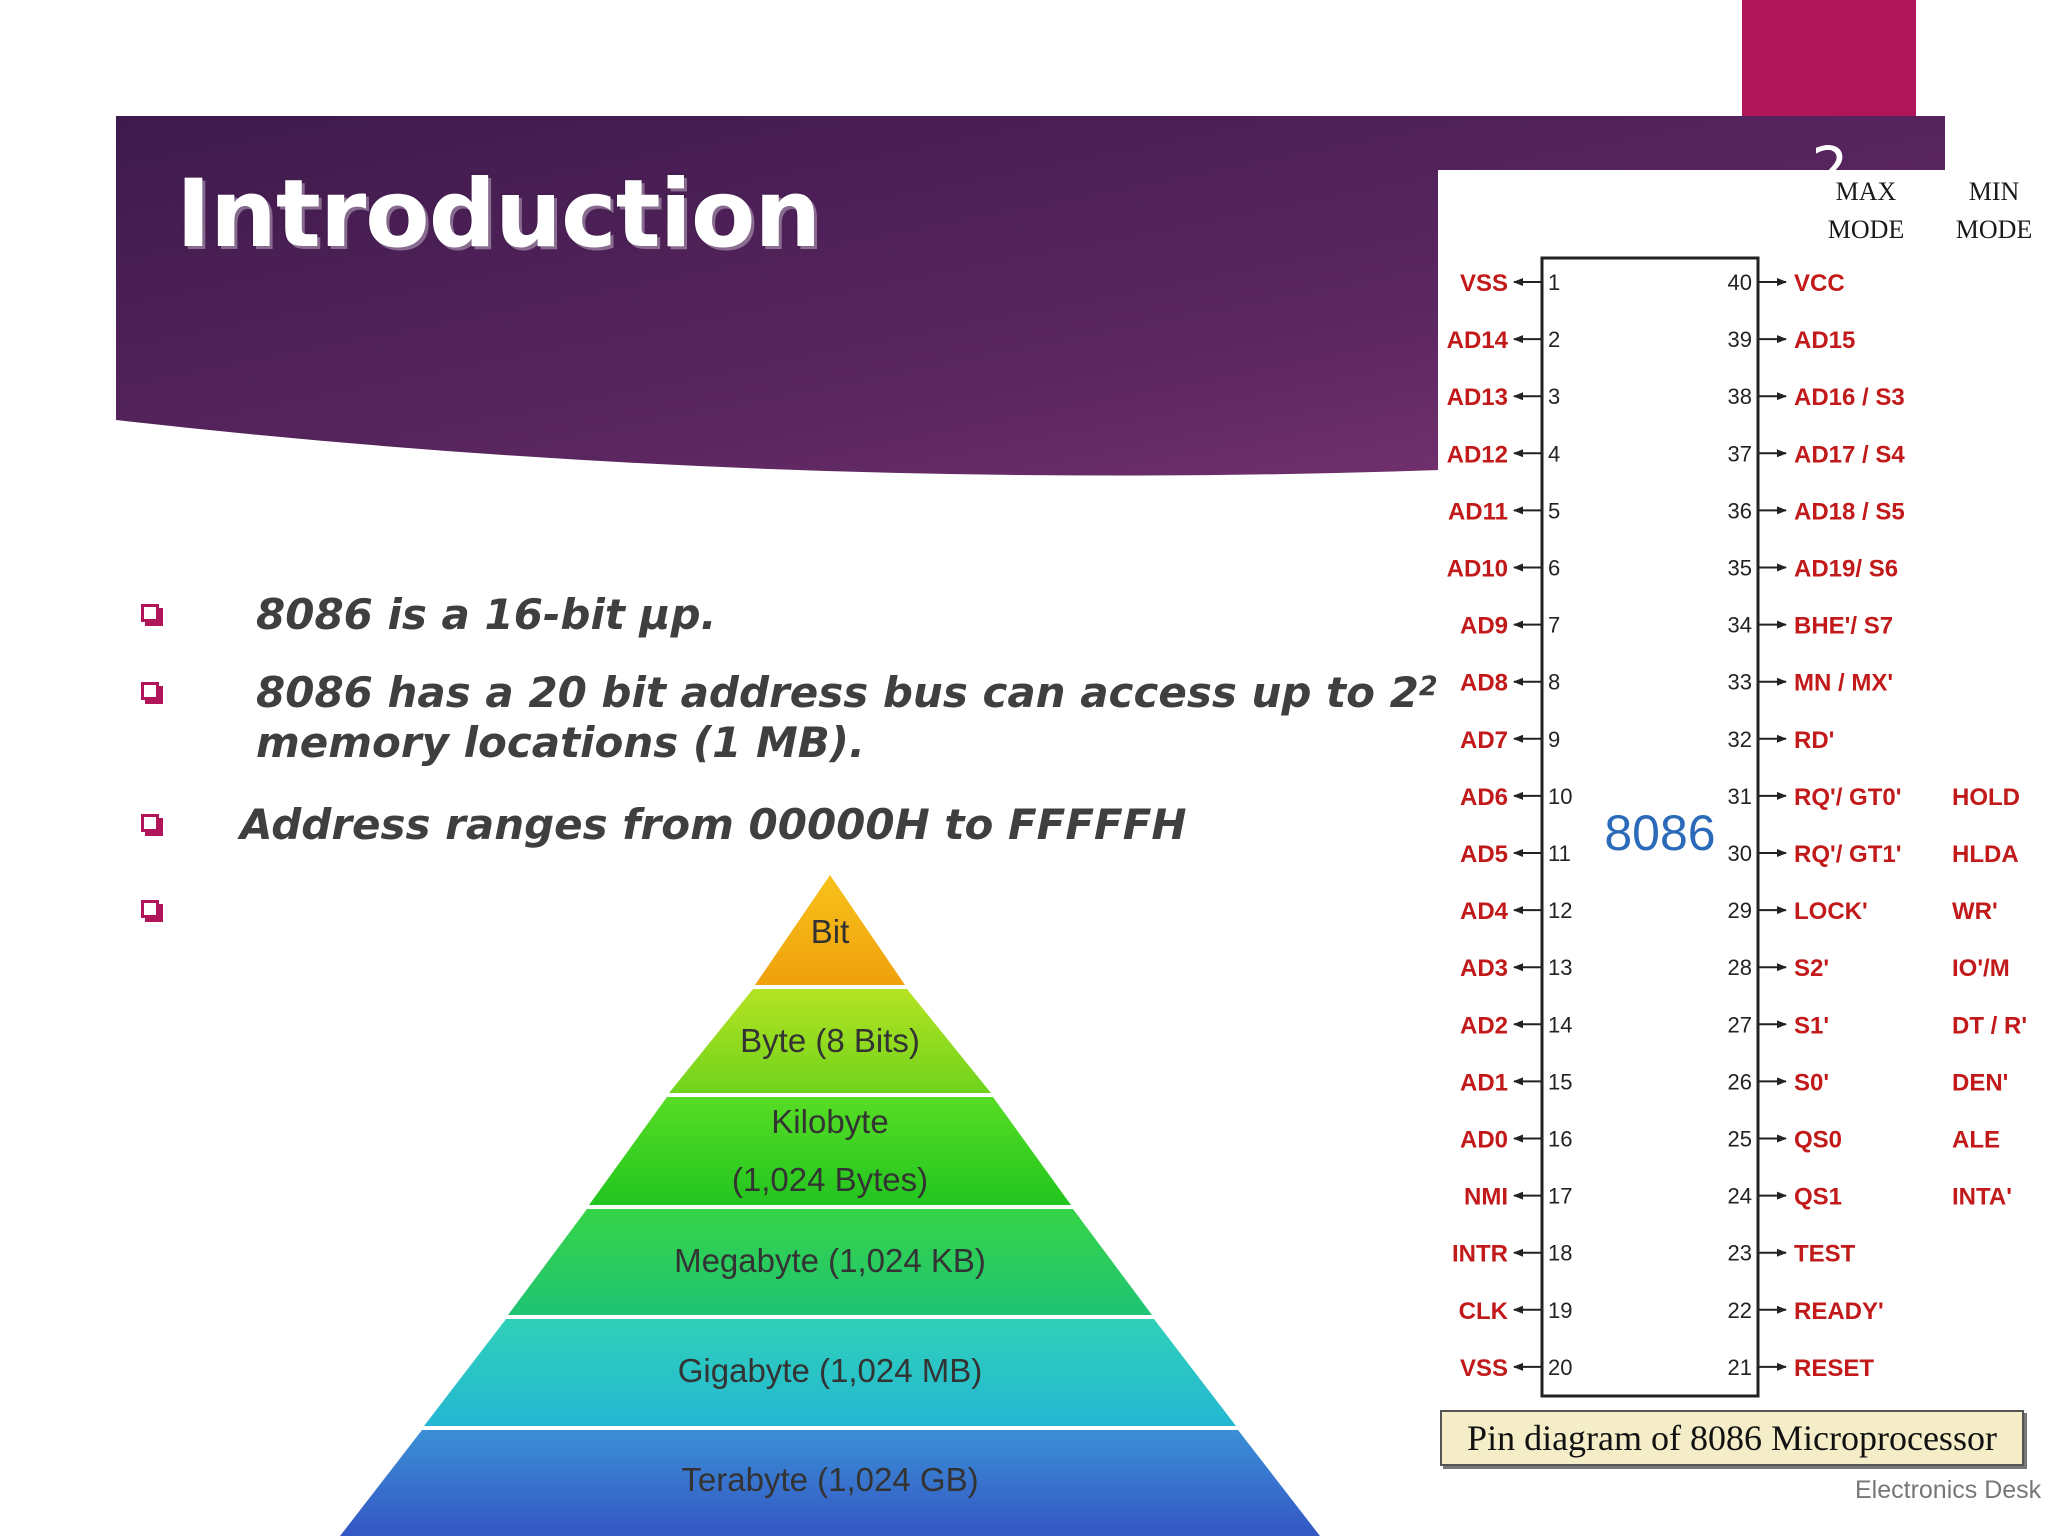  I want to click on pin-label: AD14, so click(1478, 340).